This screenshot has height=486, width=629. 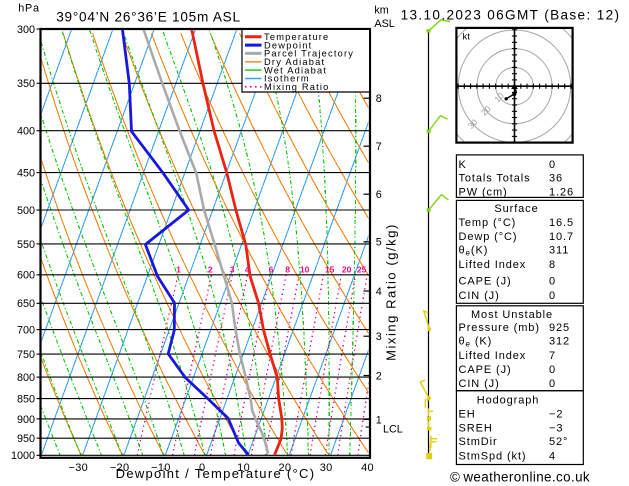 What do you see at coordinates (367, 468) in the screenshot?
I see `svg-text: 40` at bounding box center [367, 468].